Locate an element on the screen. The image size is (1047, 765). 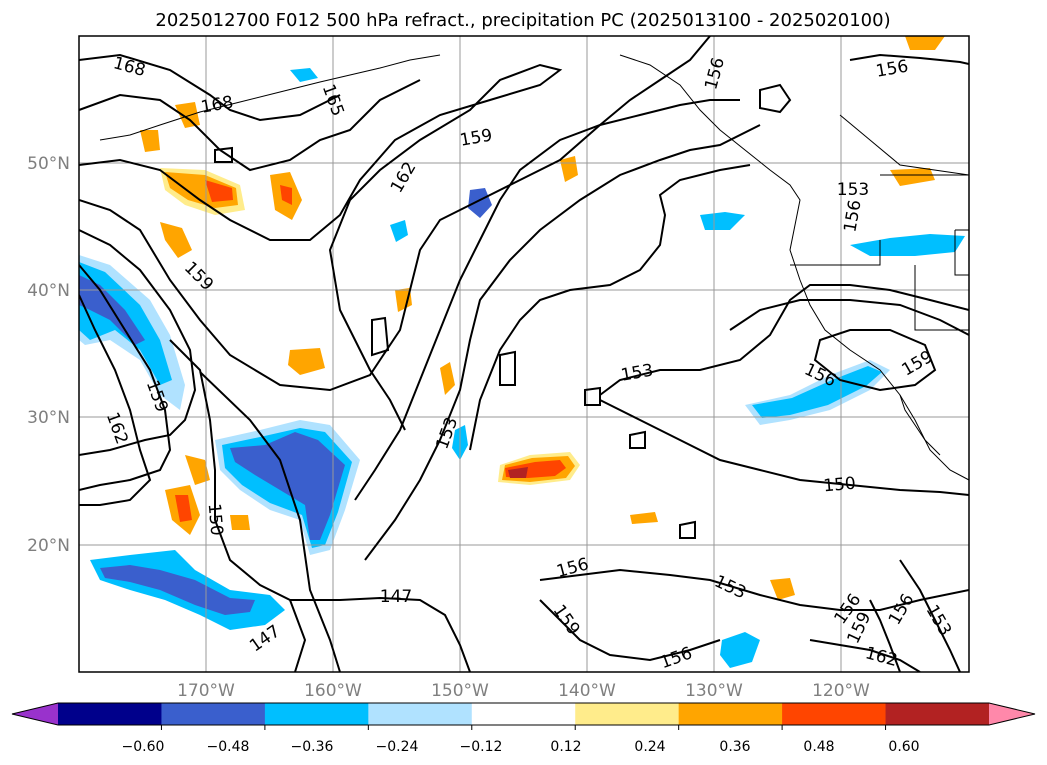
lat-label: 30°N is located at coordinates (48, 418).